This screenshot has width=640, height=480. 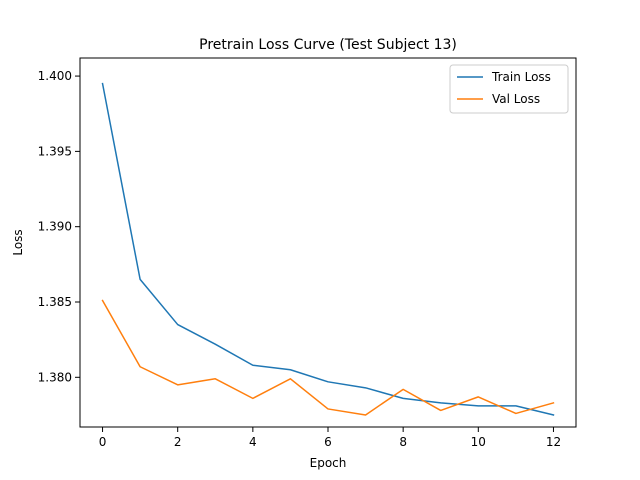 What do you see at coordinates (328, 45) in the screenshot?
I see `chart-title: Pretrain Loss Curve (Test Subject 13)` at bounding box center [328, 45].